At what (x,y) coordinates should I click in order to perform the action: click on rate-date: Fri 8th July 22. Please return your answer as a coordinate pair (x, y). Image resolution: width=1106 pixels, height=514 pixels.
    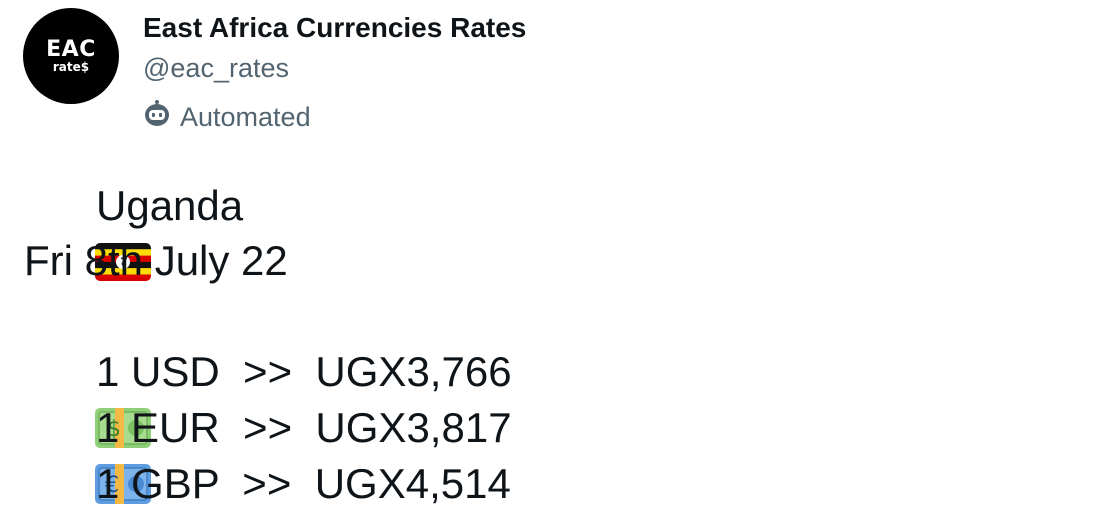
    Looking at the image, I should click on (156, 260).